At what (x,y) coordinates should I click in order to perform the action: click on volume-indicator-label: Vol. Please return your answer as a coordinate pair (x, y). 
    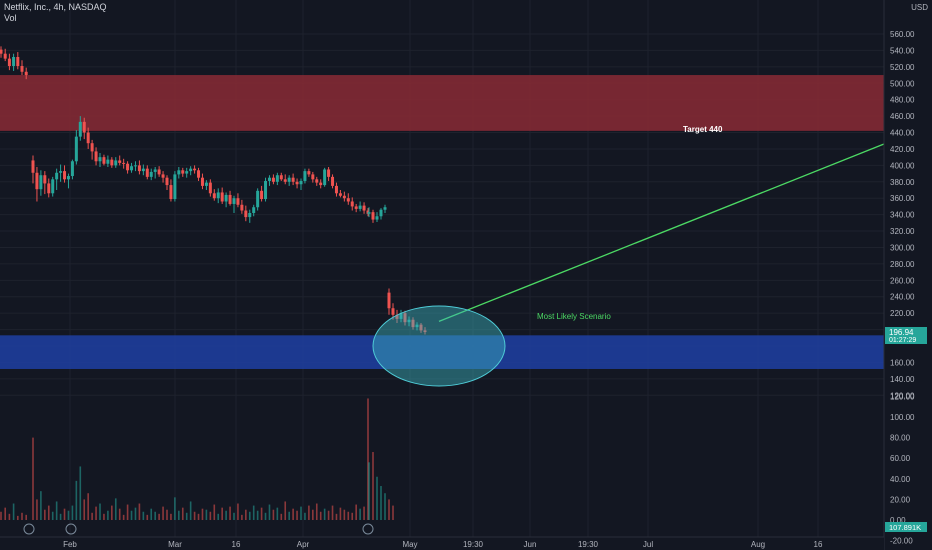
    Looking at the image, I should click on (10, 18).